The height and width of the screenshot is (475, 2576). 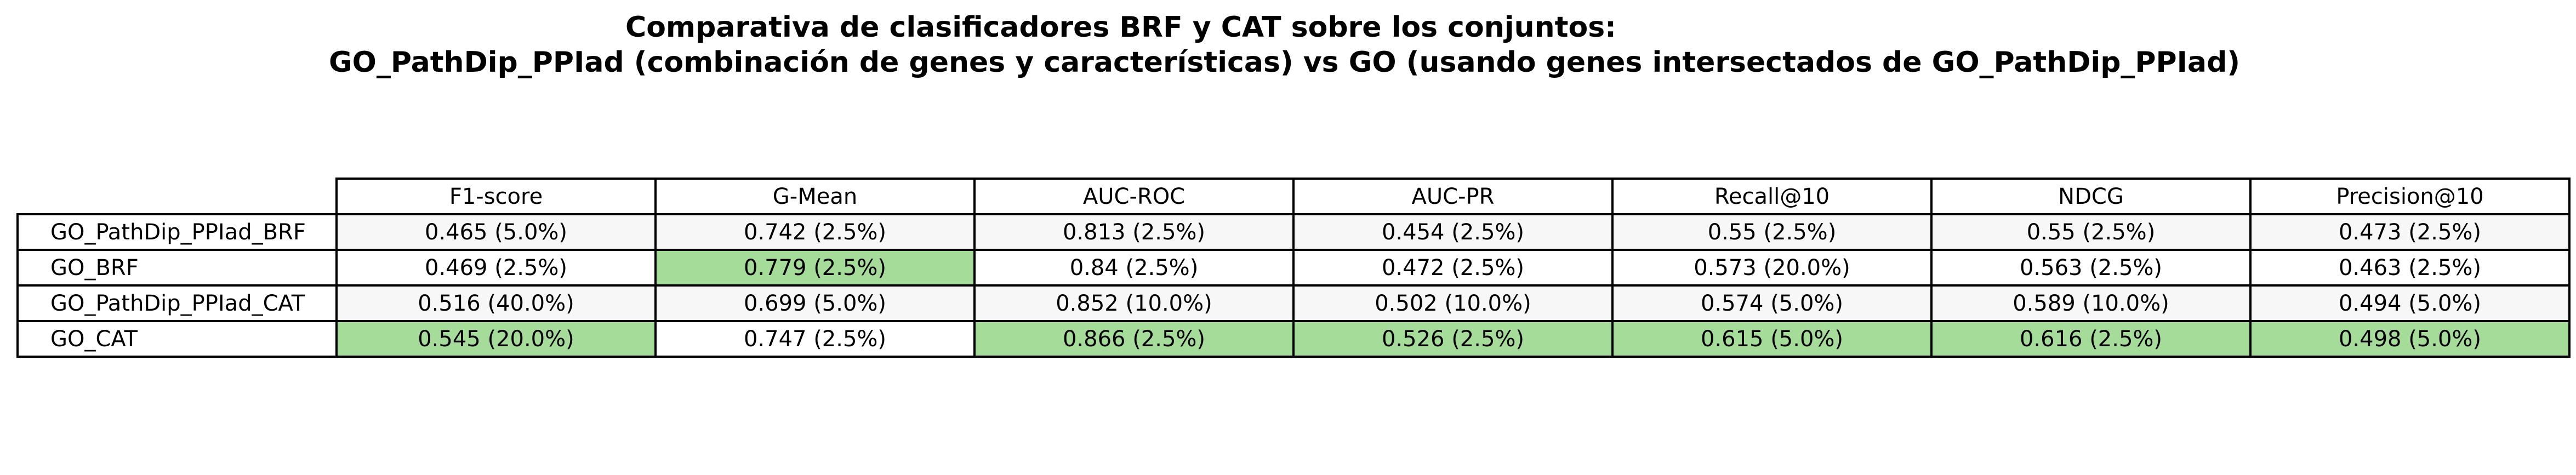 What do you see at coordinates (1134, 339) in the screenshot?
I see `table-cell: 0.866 (2.5%)` at bounding box center [1134, 339].